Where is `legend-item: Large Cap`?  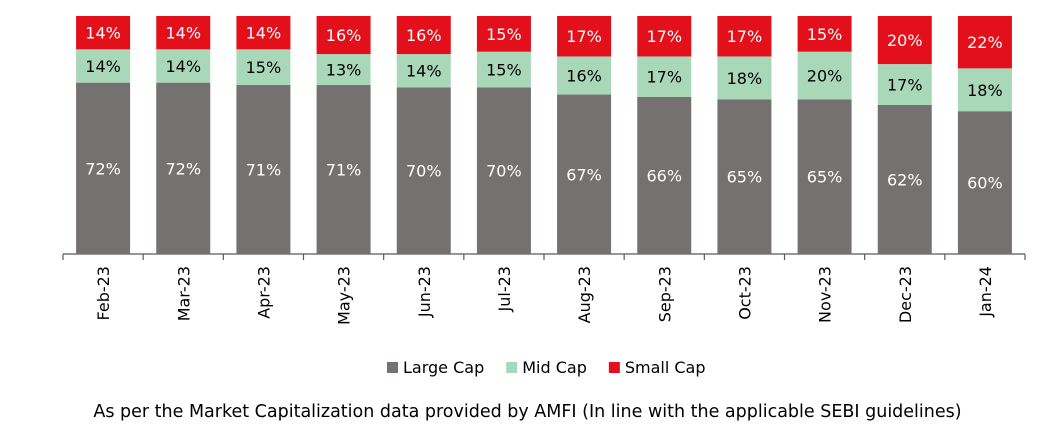 legend-item: Large Cap is located at coordinates (435, 367).